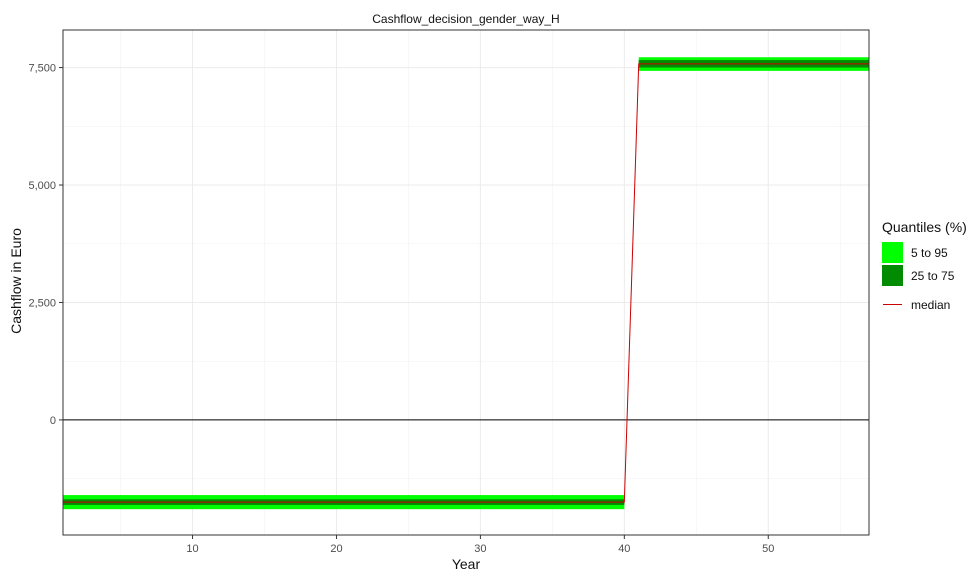 This screenshot has width=979, height=579. I want to click on legend-label-median: median, so click(931, 304).